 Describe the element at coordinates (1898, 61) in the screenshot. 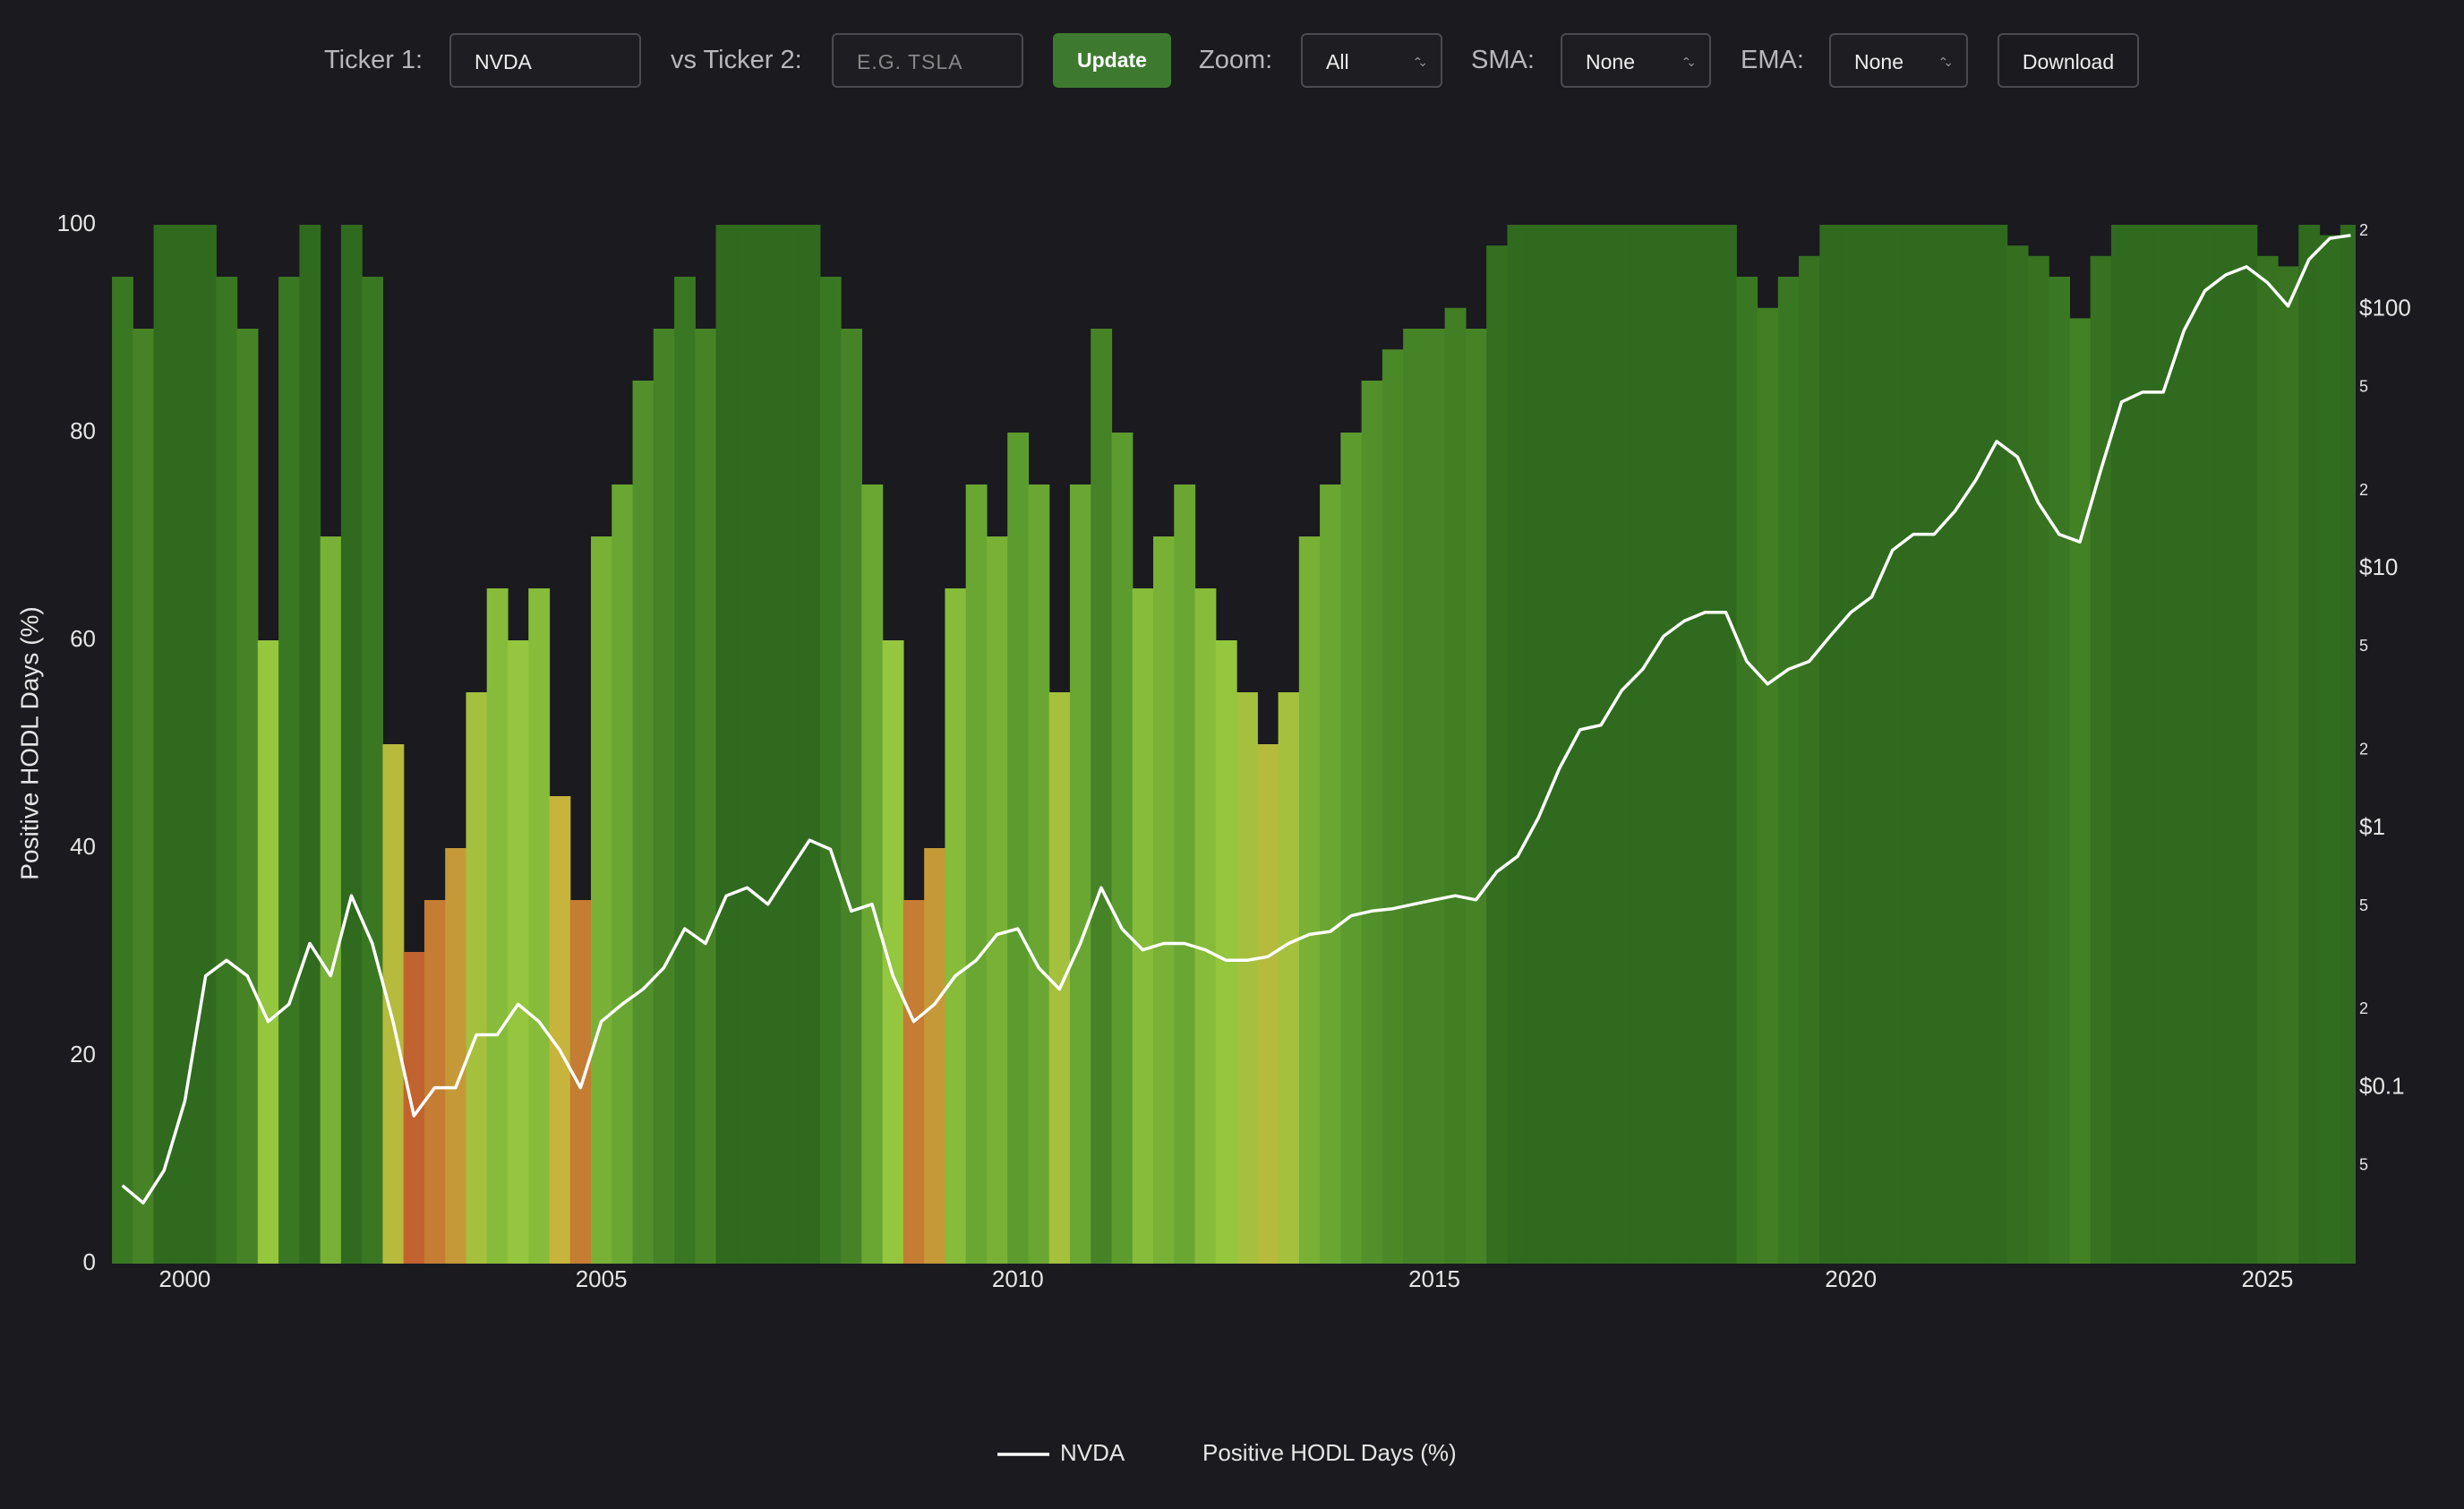

I see `ema-select: None` at that location.